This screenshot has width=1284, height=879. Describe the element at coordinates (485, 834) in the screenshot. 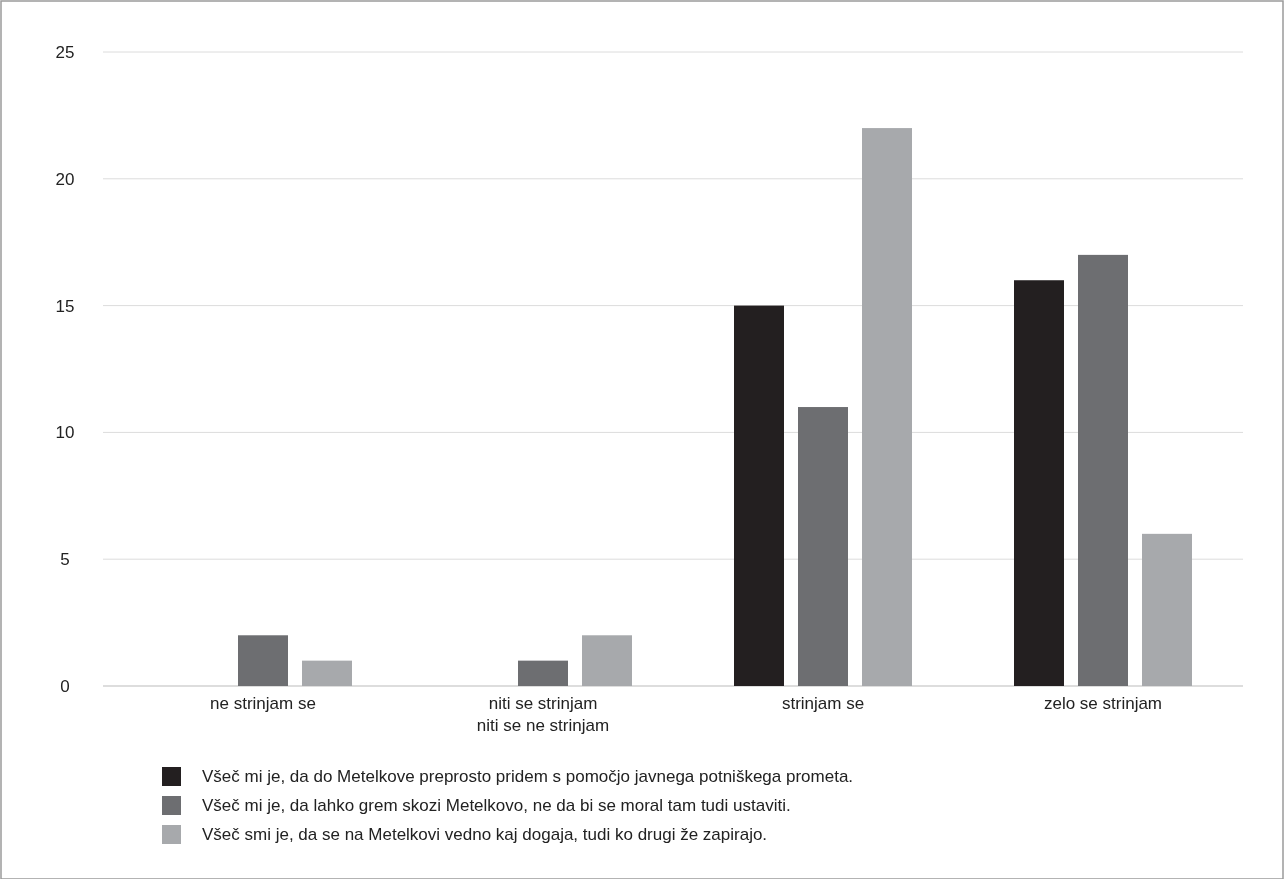

I see `legend-label: Všeč smi je, da se na Metelkovi vedno kaj dogaja, tudi ko drugi že zapirajo.` at that location.